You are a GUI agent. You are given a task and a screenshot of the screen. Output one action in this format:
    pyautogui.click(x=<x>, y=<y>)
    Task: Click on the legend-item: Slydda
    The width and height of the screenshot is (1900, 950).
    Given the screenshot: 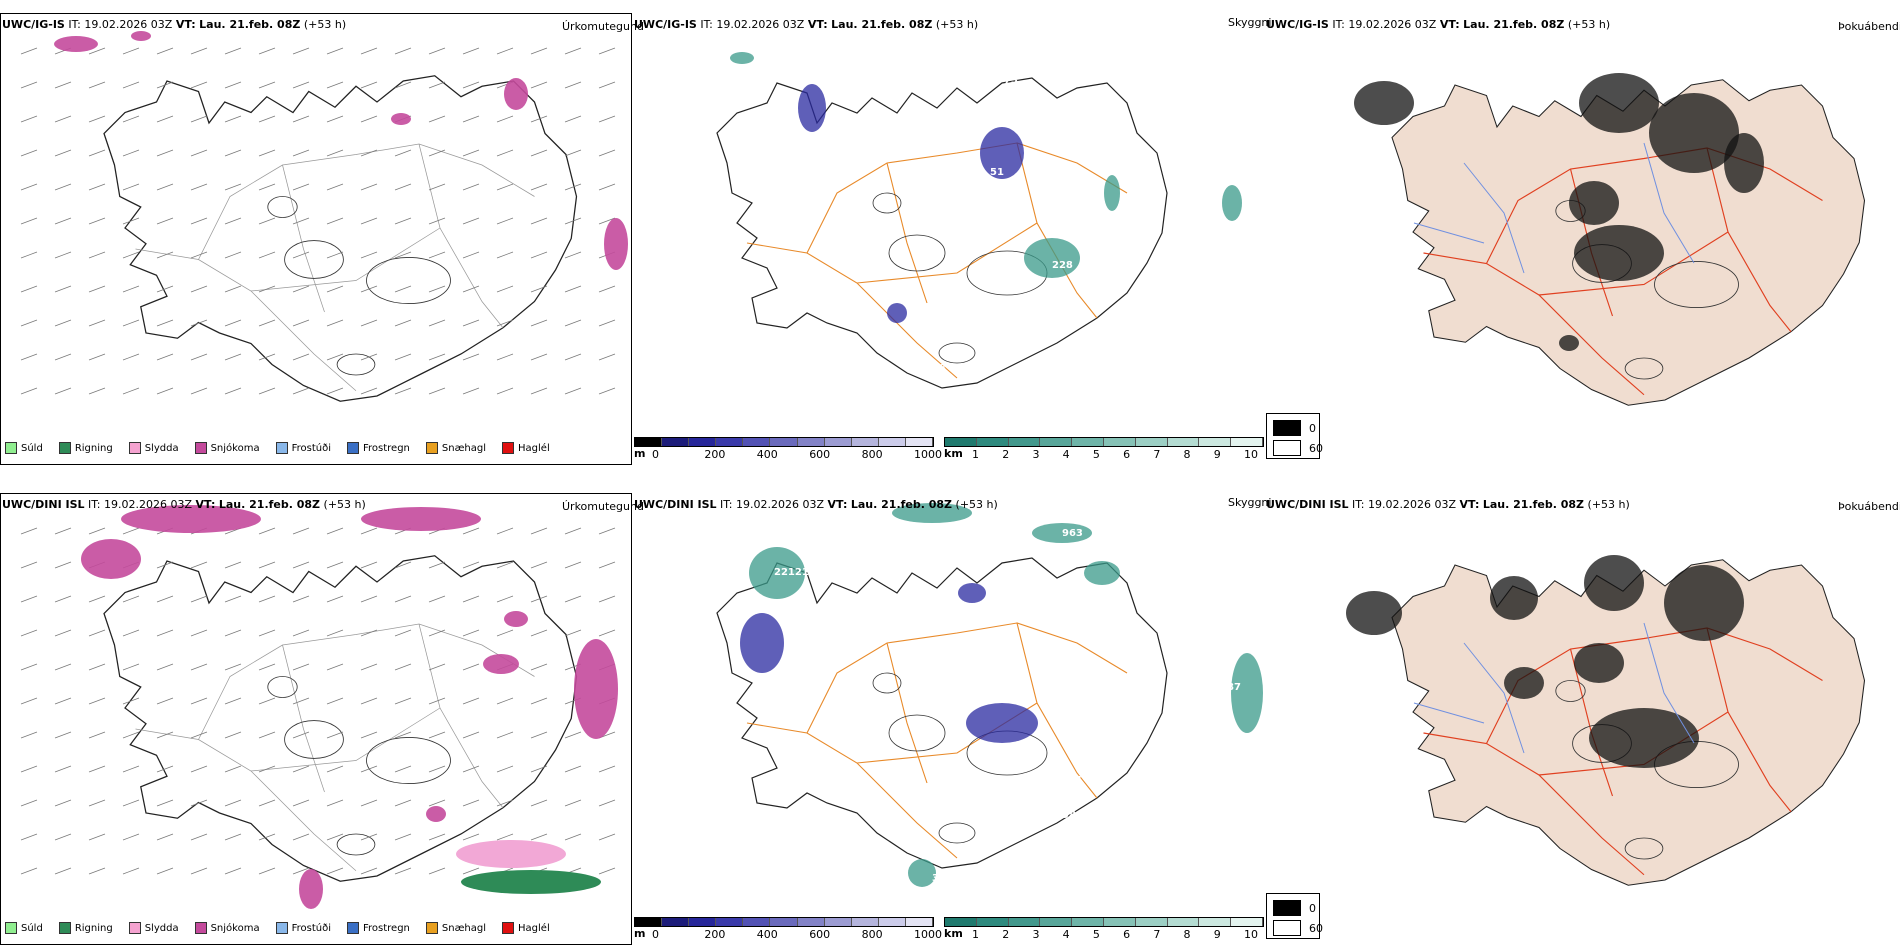 What is the action you would take?
    pyautogui.click(x=153, y=928)
    